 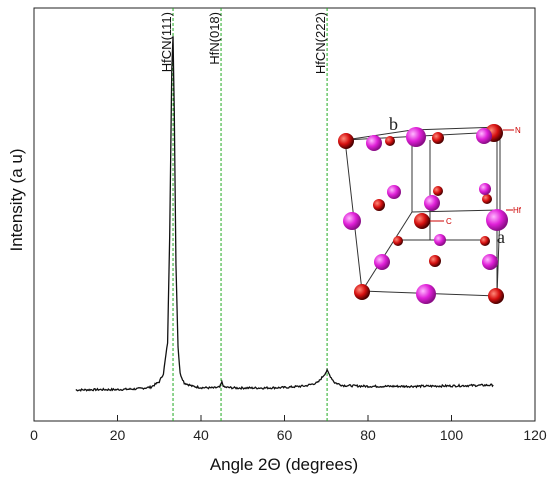 What do you see at coordinates (501, 237) in the screenshot?
I see `axis-a-label: a` at bounding box center [501, 237].